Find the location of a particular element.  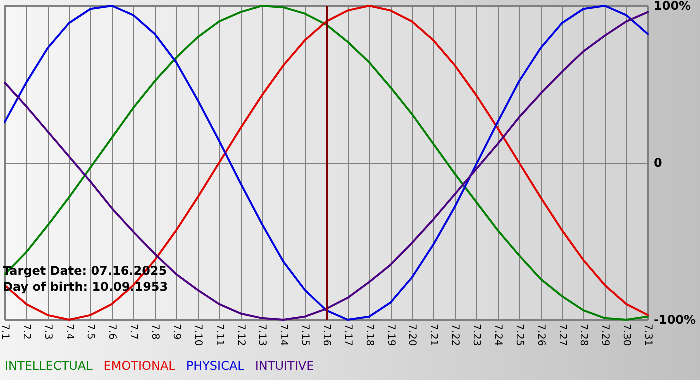

text: PHYSICAL is located at coordinates (215, 366).